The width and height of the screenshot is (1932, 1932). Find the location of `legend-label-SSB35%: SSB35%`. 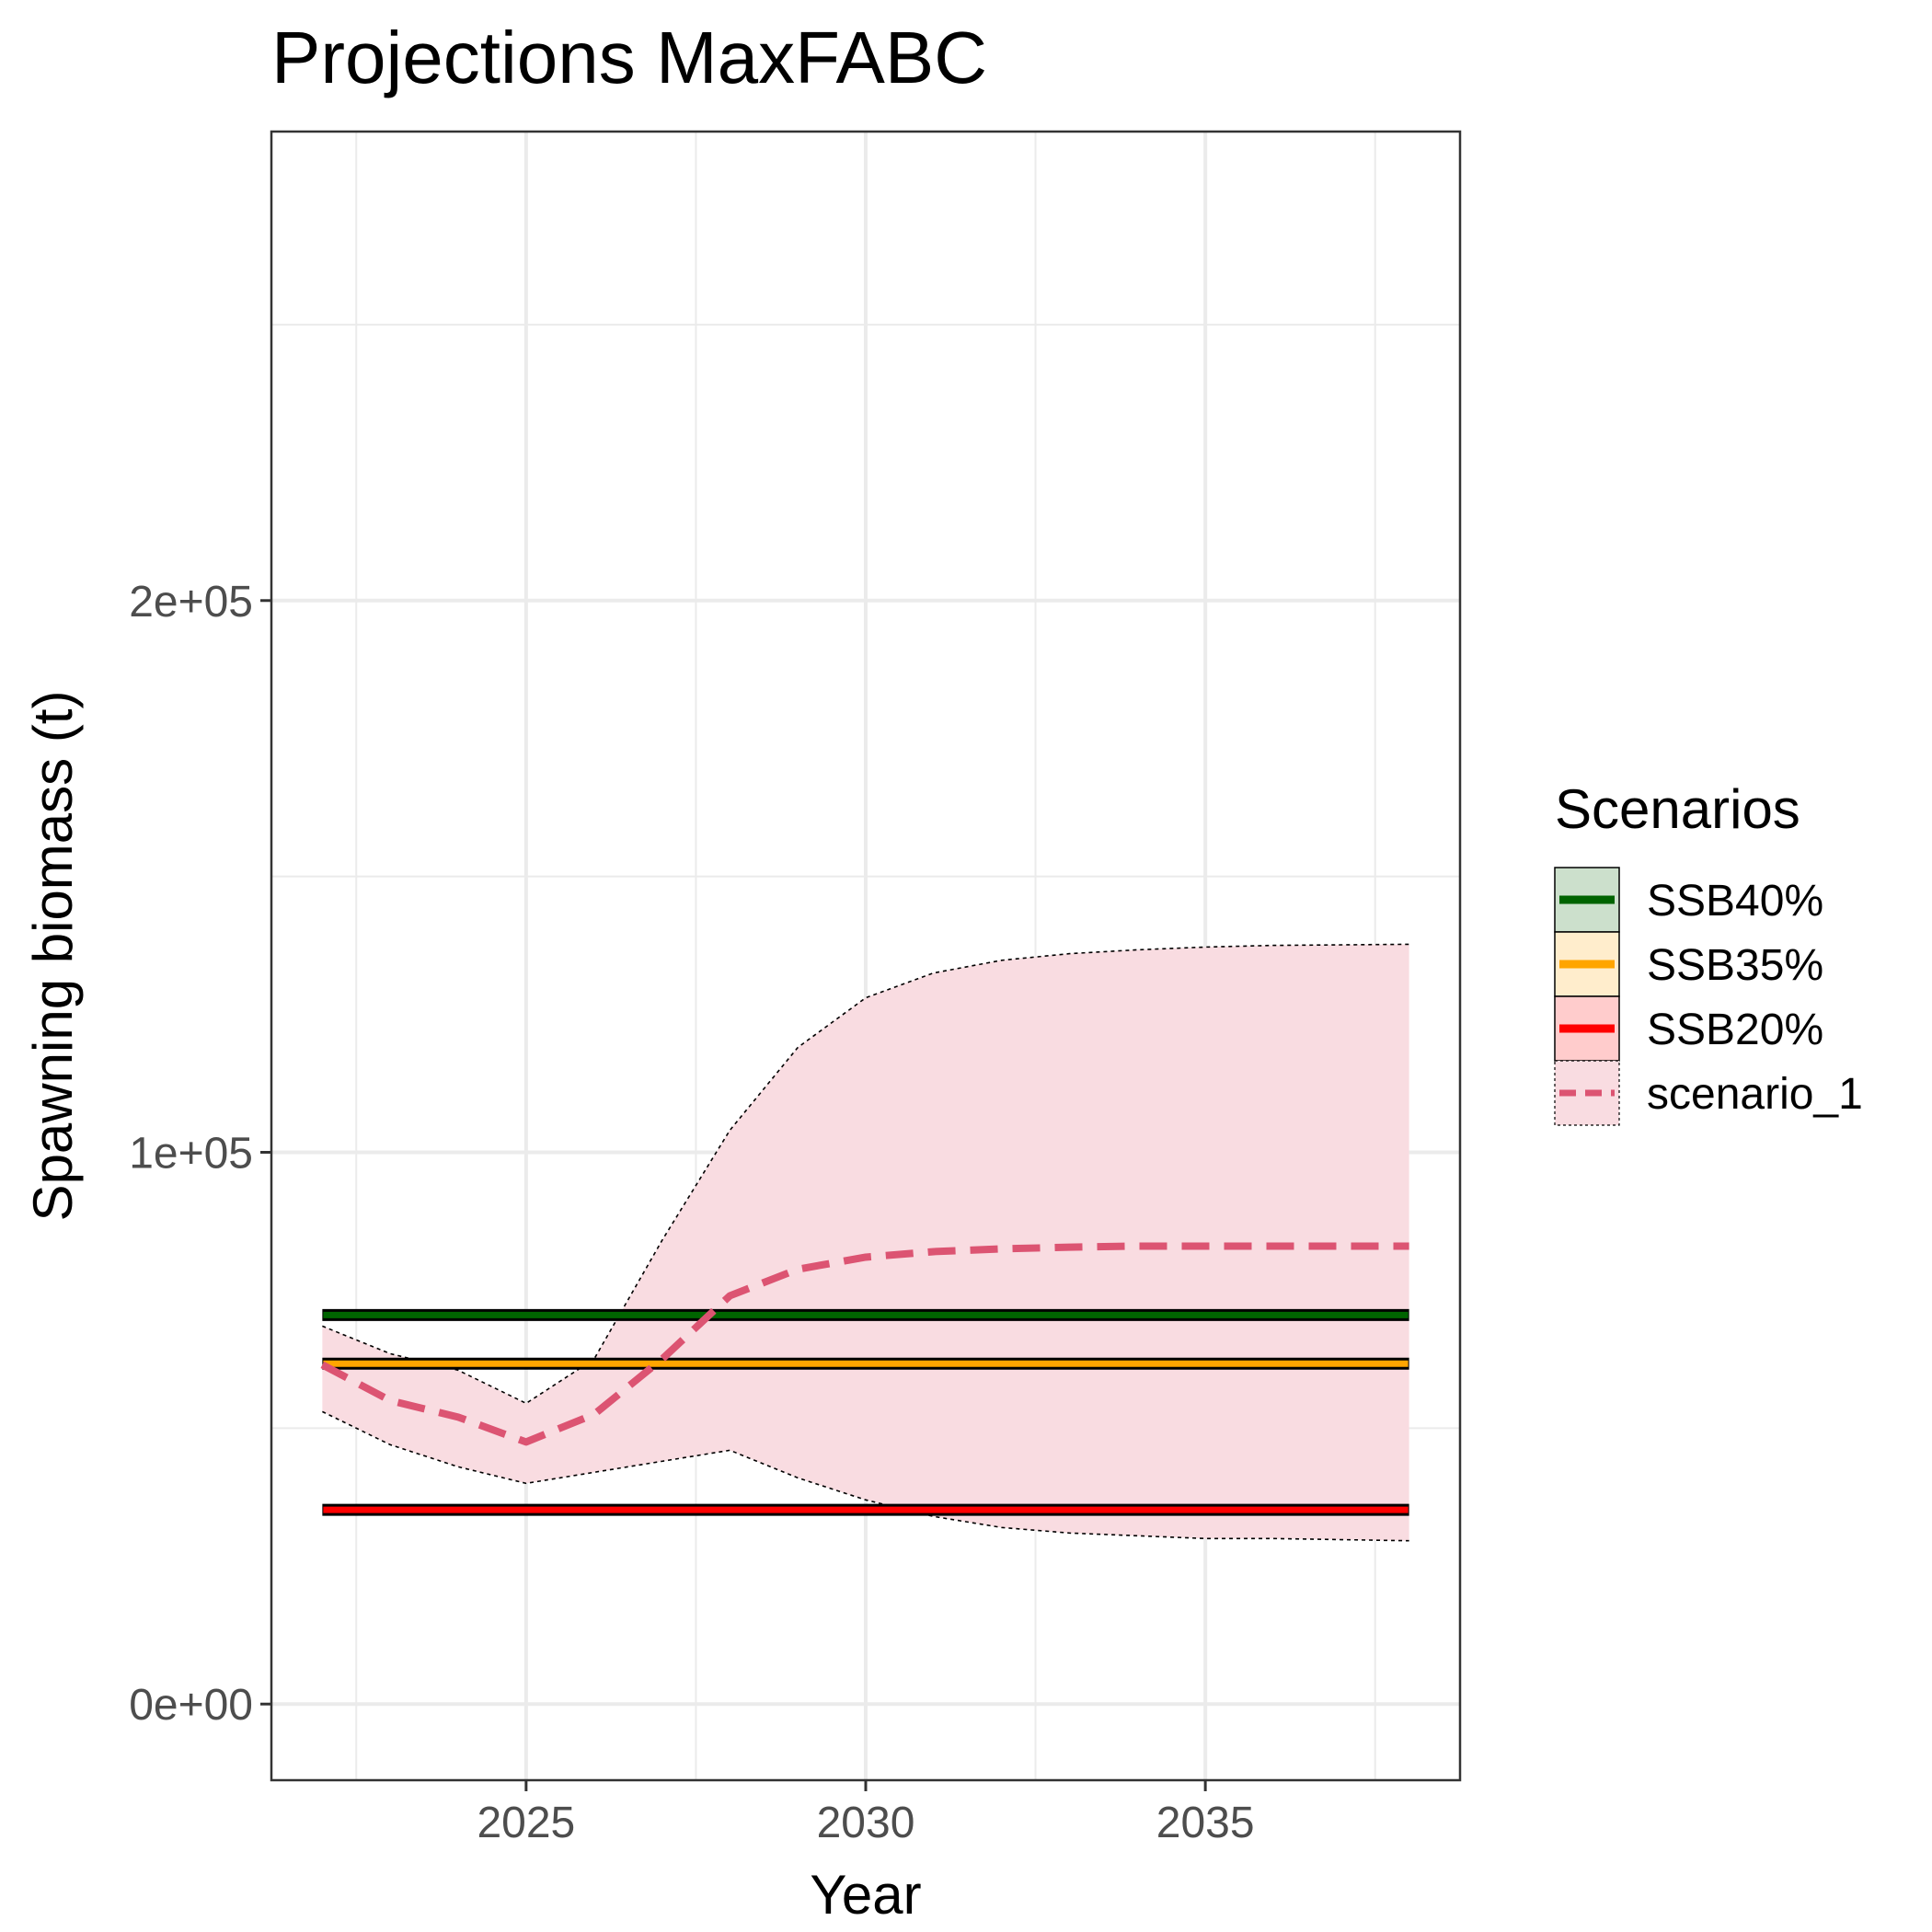

legend-label-SSB35%: SSB35% is located at coordinates (1735, 965).